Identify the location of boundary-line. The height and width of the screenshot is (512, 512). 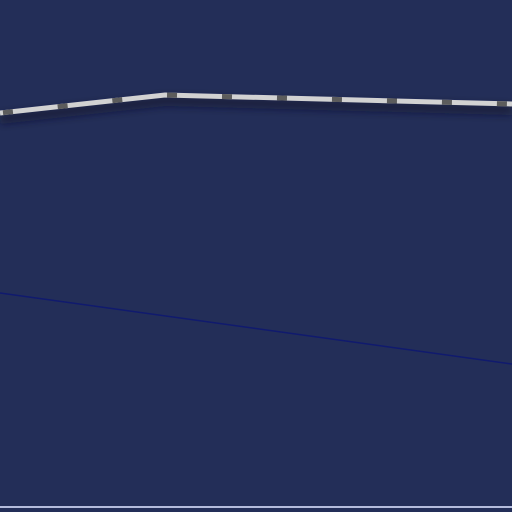
(256, 328).